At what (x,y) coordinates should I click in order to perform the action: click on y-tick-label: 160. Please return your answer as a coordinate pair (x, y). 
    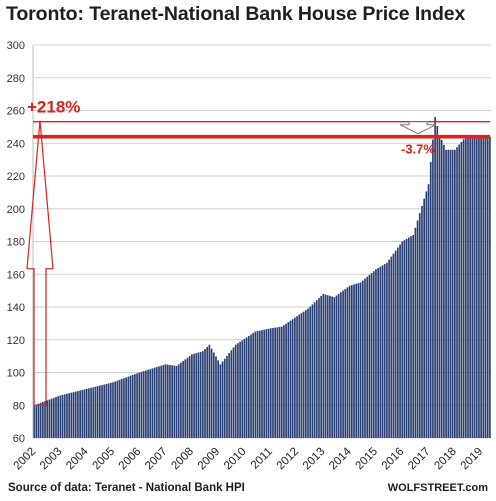
    Looking at the image, I should click on (16, 275).